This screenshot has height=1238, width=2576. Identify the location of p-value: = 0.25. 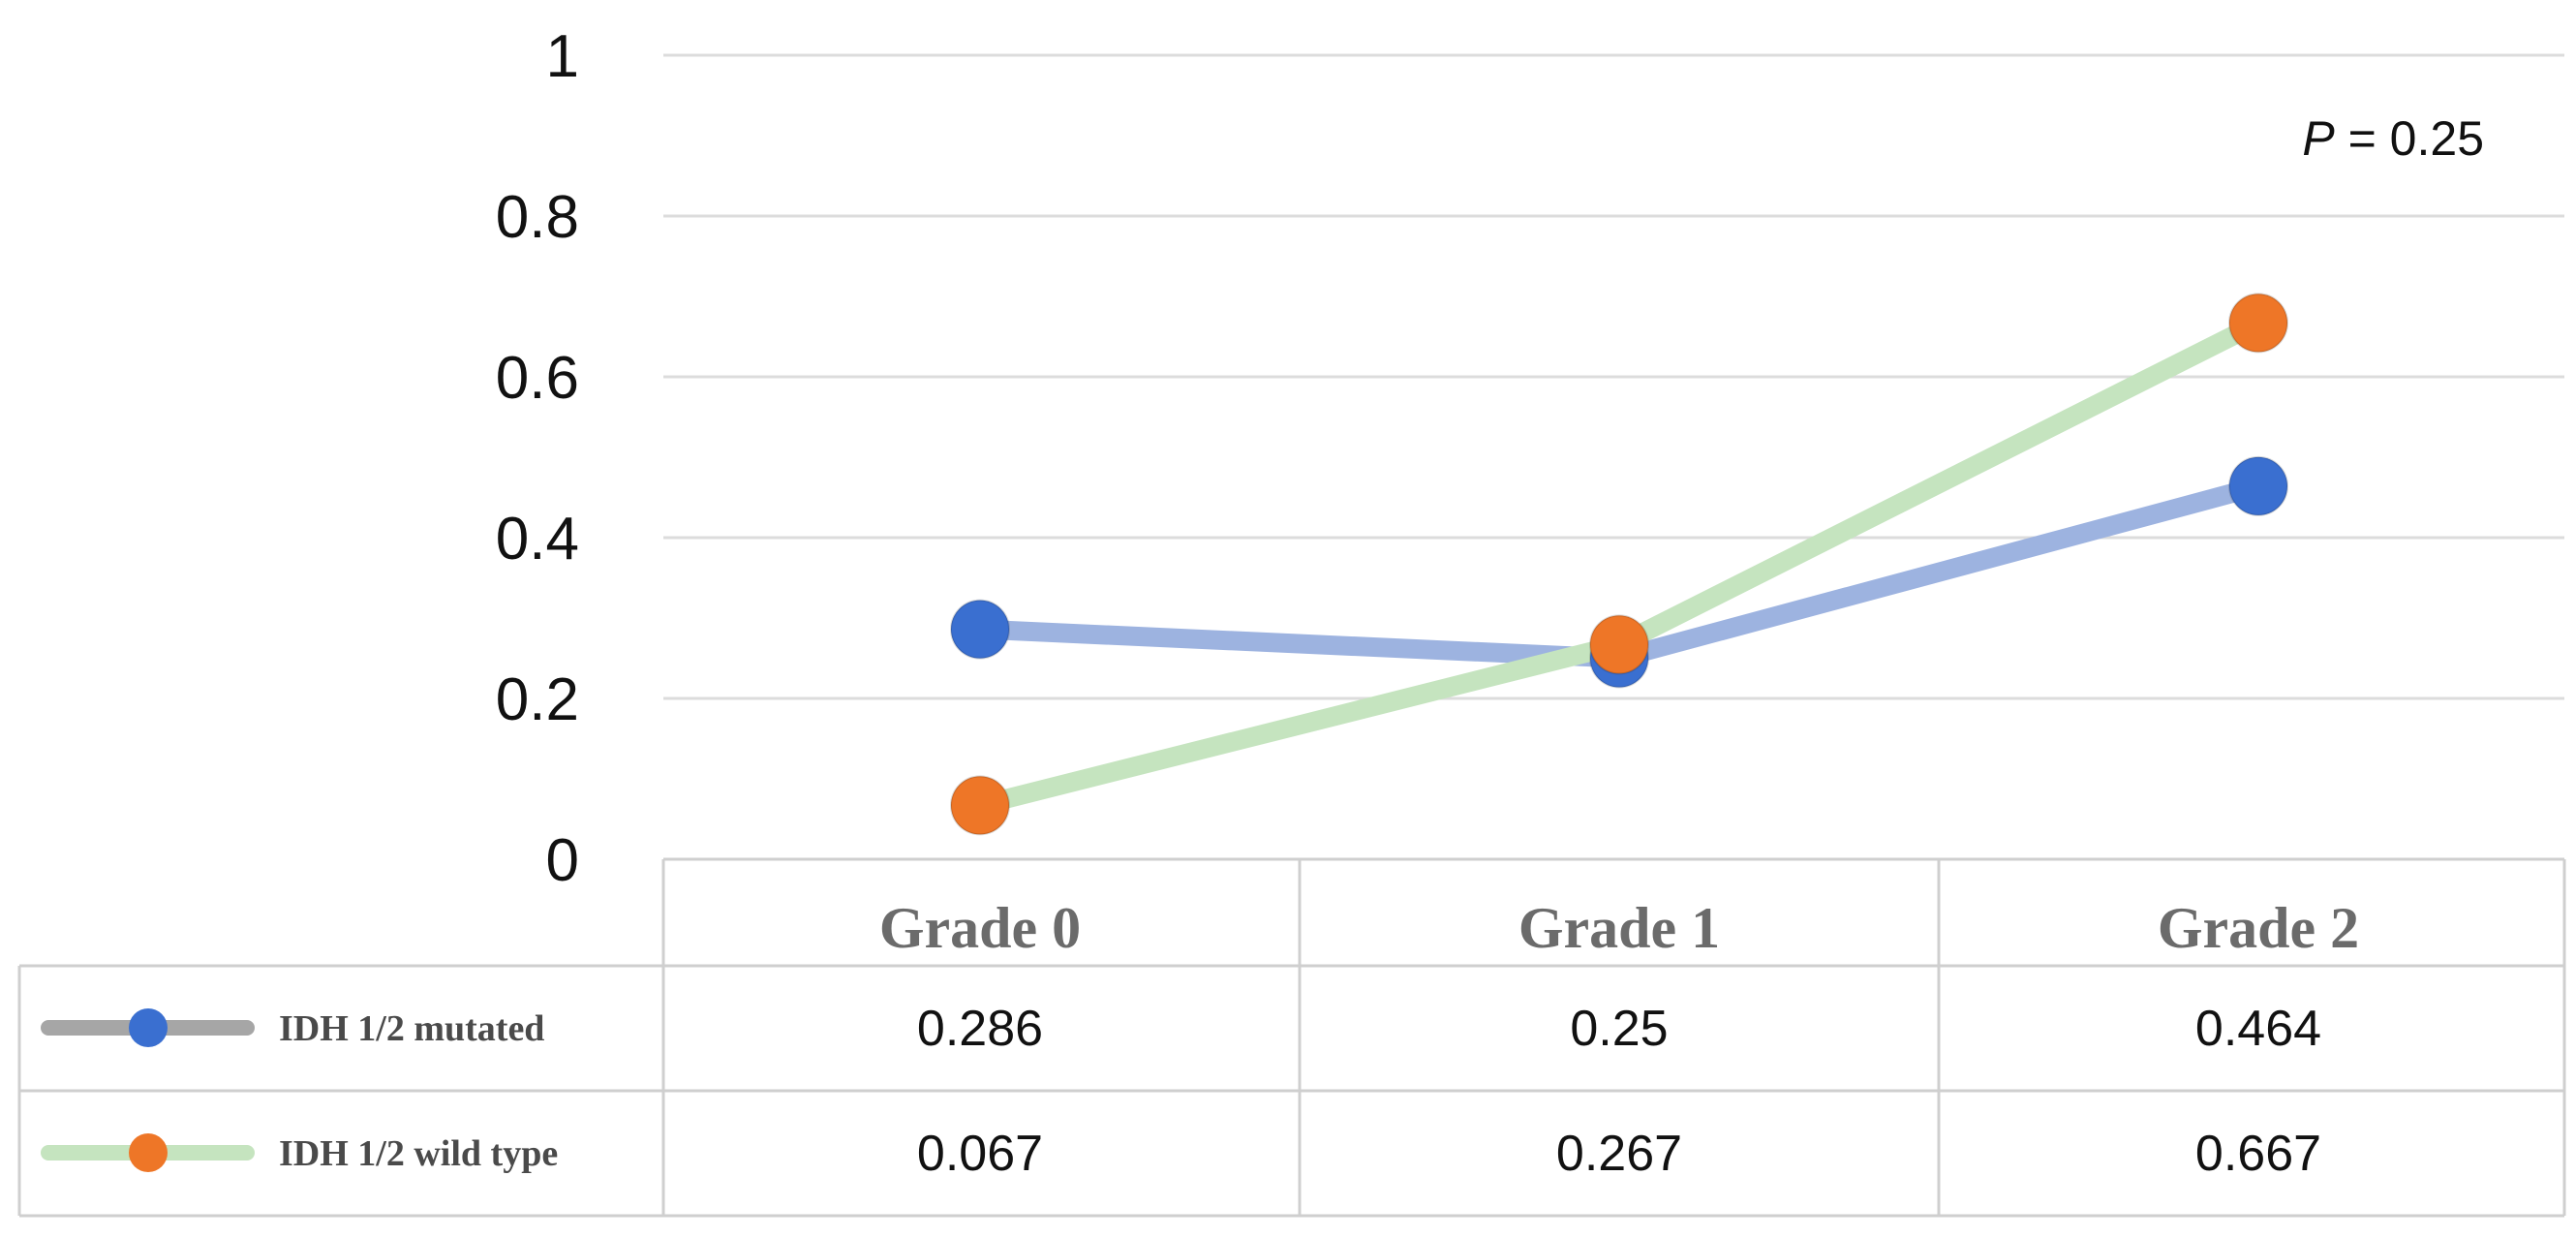
(2409, 138).